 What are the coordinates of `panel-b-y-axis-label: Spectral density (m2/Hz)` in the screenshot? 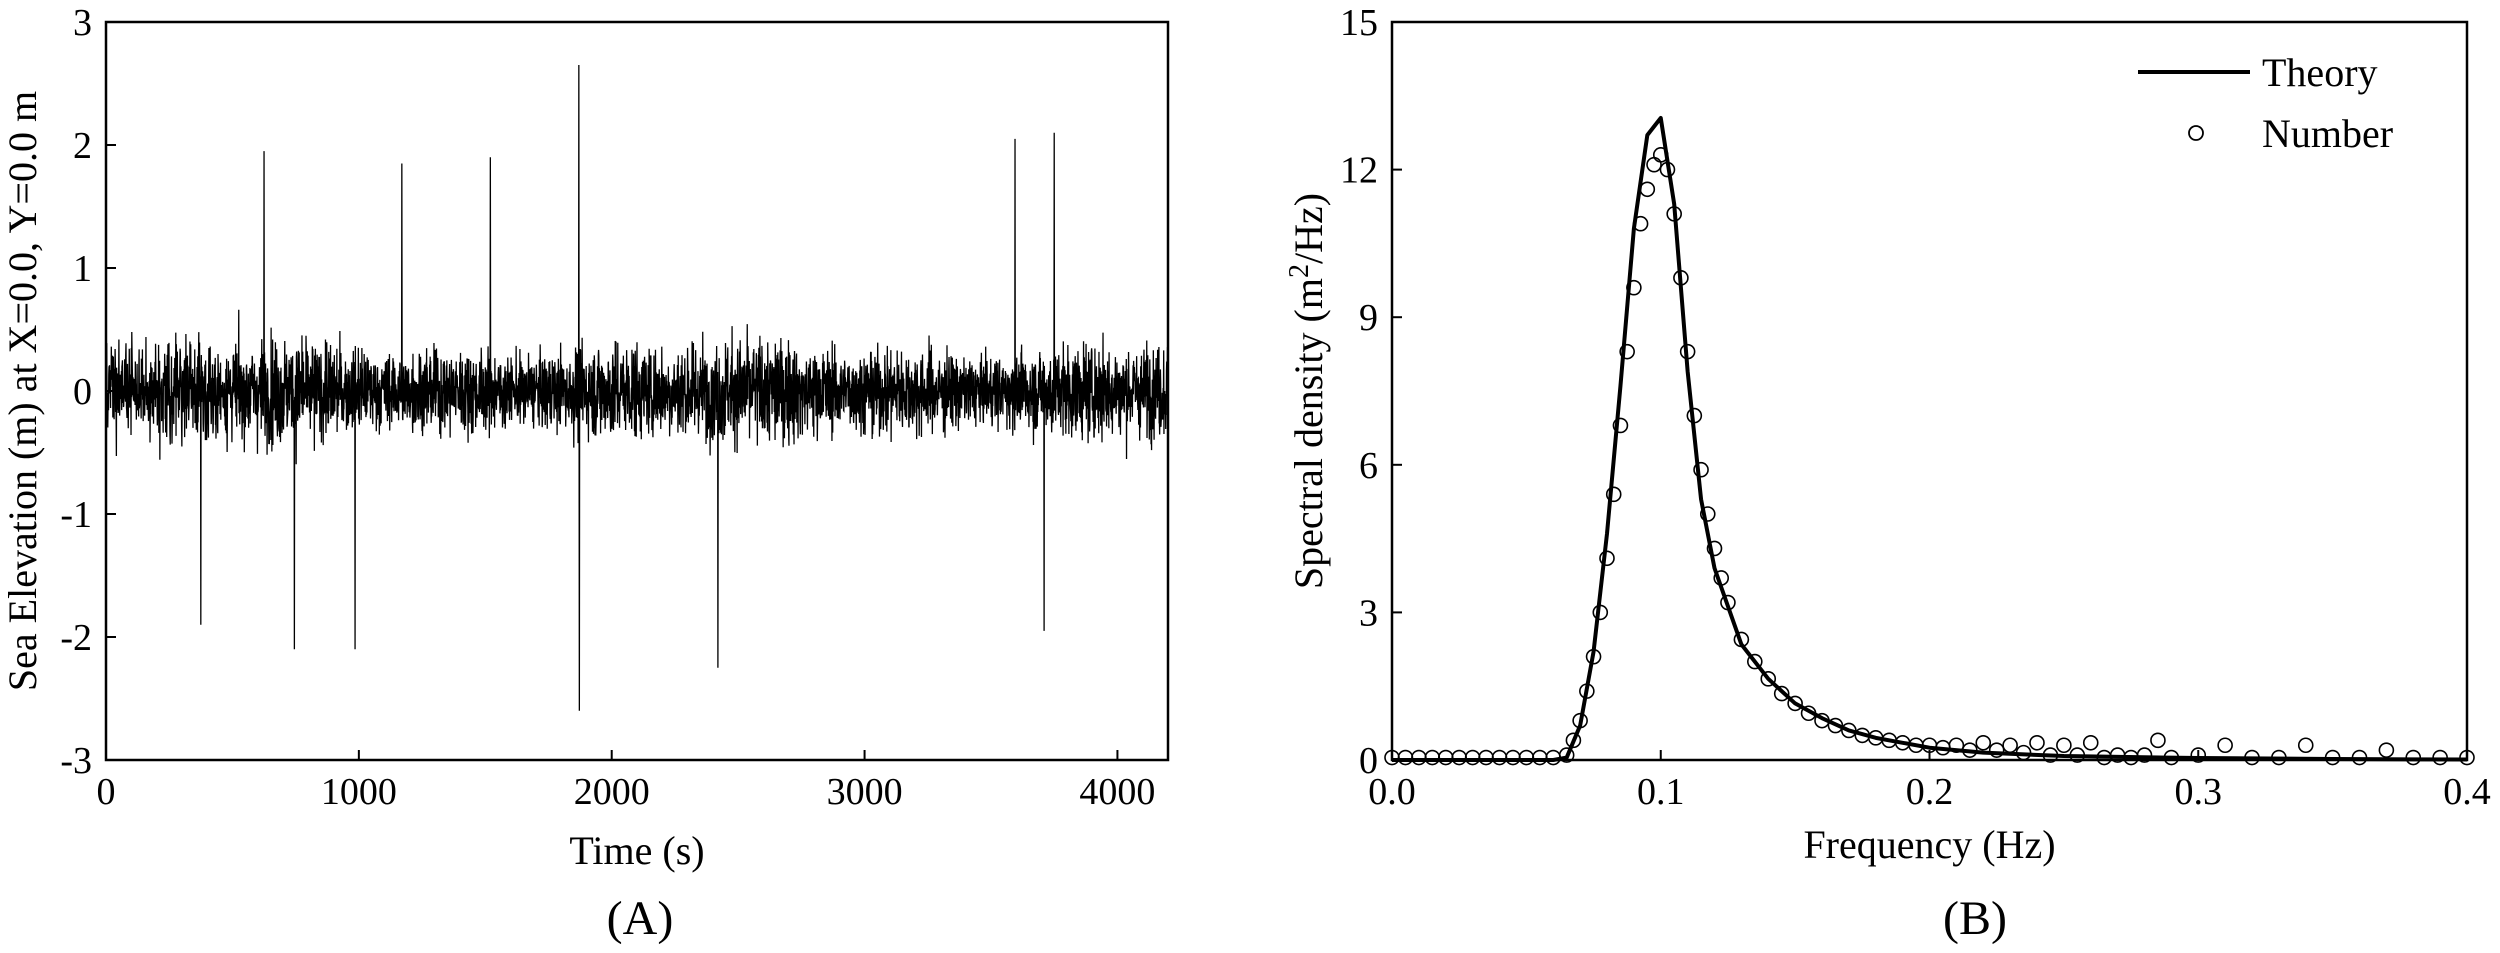 It's located at (1307, 391).